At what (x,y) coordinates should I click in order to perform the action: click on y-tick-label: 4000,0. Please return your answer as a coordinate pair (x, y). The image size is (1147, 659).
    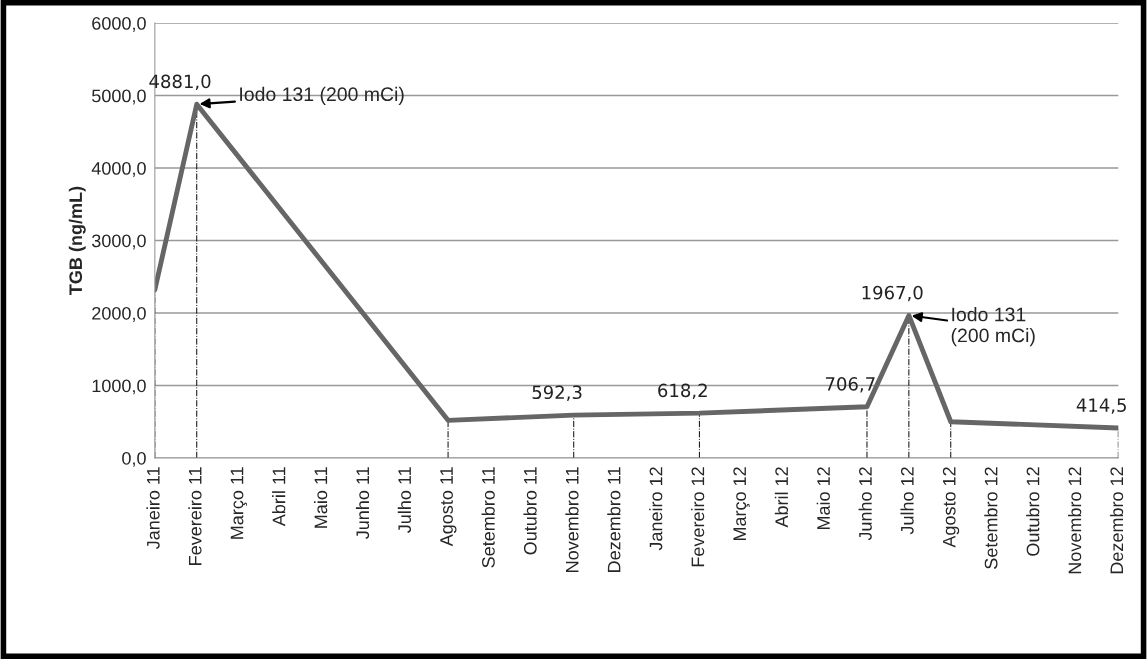
    Looking at the image, I should click on (118, 169).